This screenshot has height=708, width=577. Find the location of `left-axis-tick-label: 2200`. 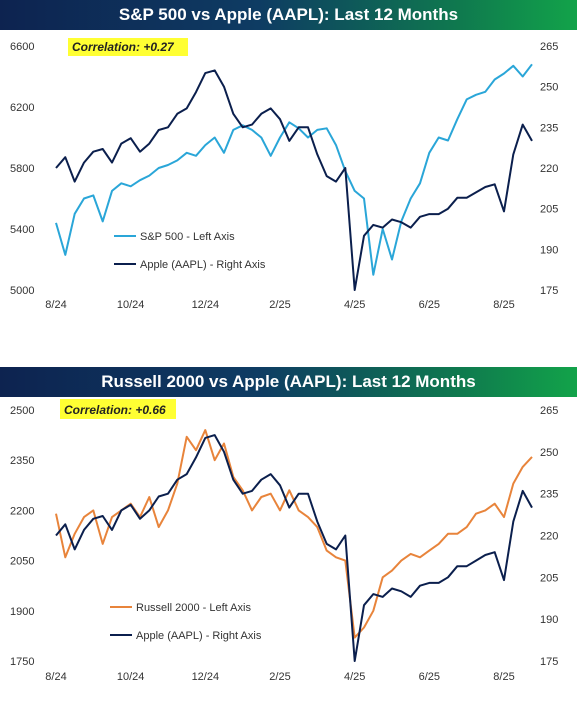

left-axis-tick-label: 2200 is located at coordinates (22, 511).